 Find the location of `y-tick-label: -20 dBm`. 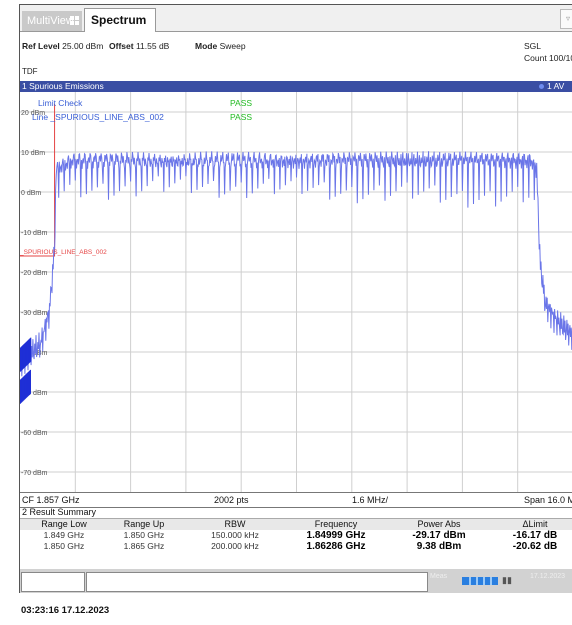

y-tick-label: -20 dBm is located at coordinates (34, 273).